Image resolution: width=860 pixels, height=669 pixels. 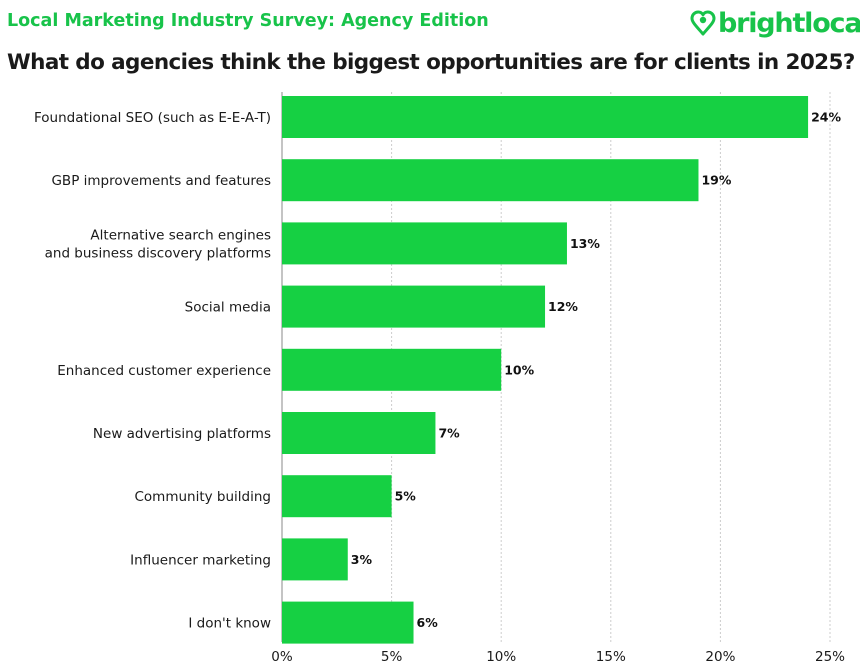 I want to click on category-label: Enhanced customer experience, so click(x=164, y=371).